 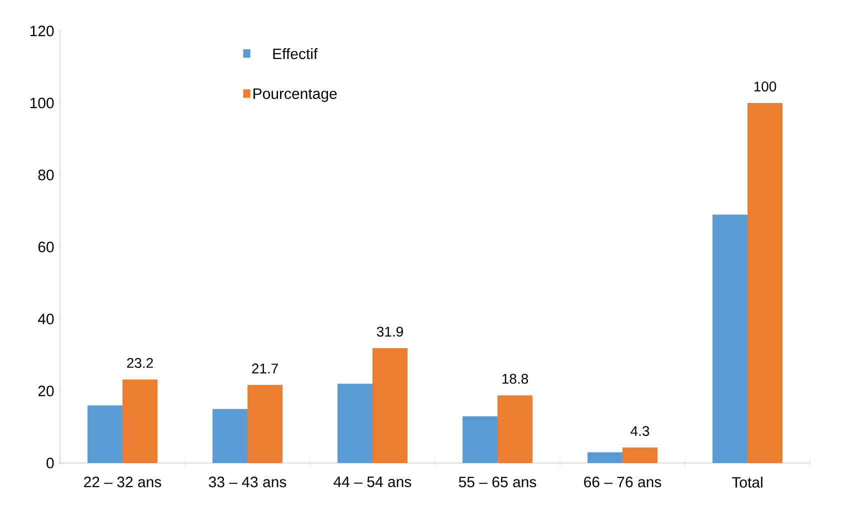 I want to click on y-tick-label: 100, so click(x=42, y=103).